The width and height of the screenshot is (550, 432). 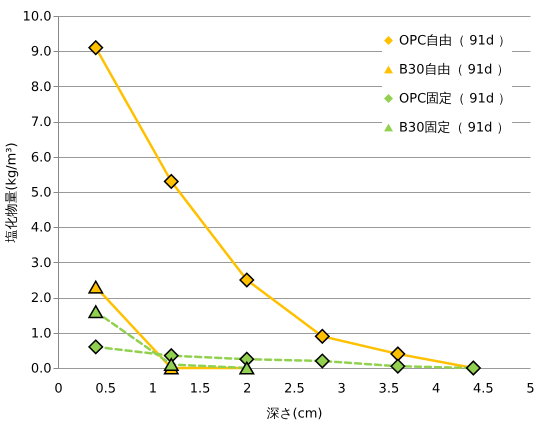 I want to click on legend-label: OPC自由（ 91d ）, so click(x=455, y=41).